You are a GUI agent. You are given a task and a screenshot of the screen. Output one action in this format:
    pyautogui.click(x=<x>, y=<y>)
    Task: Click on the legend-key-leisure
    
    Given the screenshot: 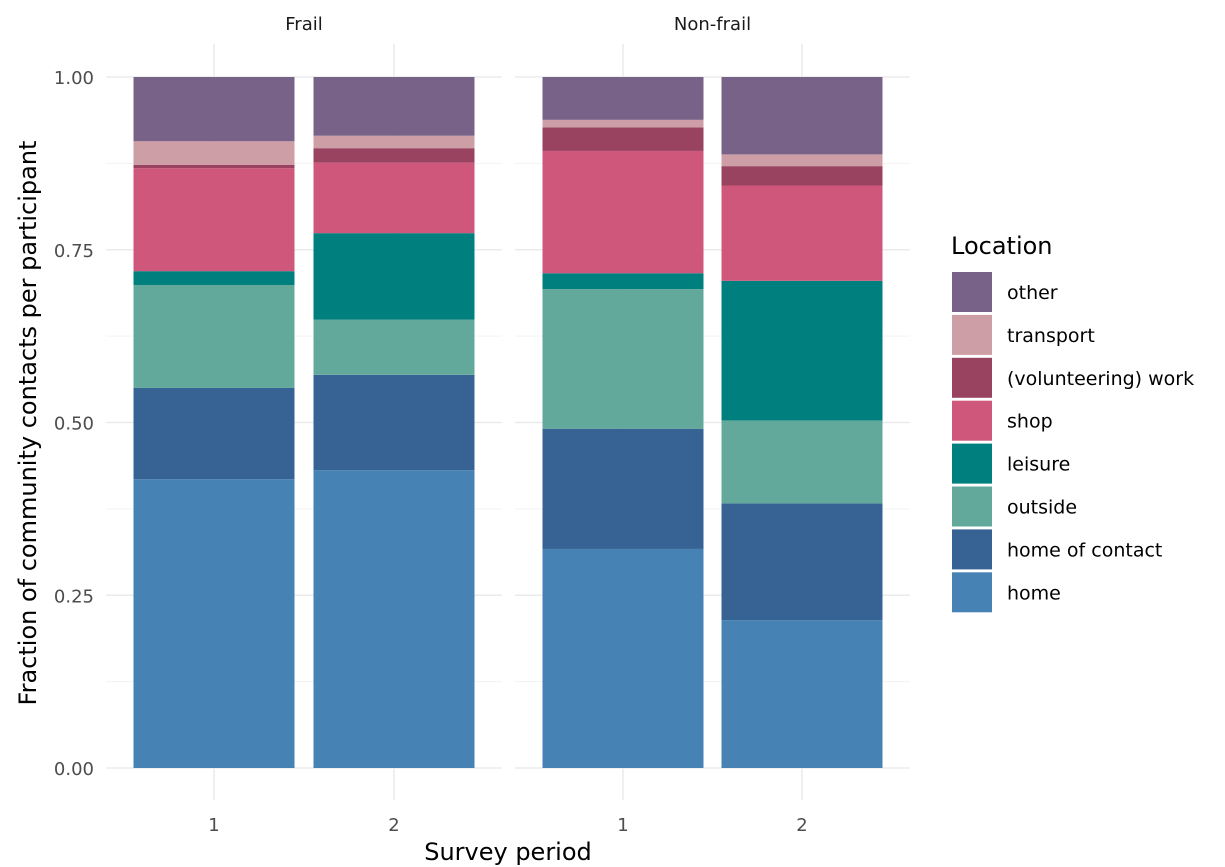 What is the action you would take?
    pyautogui.click(x=972, y=463)
    